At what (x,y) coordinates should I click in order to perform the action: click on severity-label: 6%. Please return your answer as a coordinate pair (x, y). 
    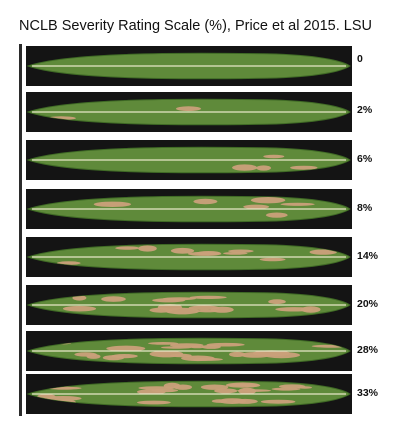
    Looking at the image, I should click on (365, 159).